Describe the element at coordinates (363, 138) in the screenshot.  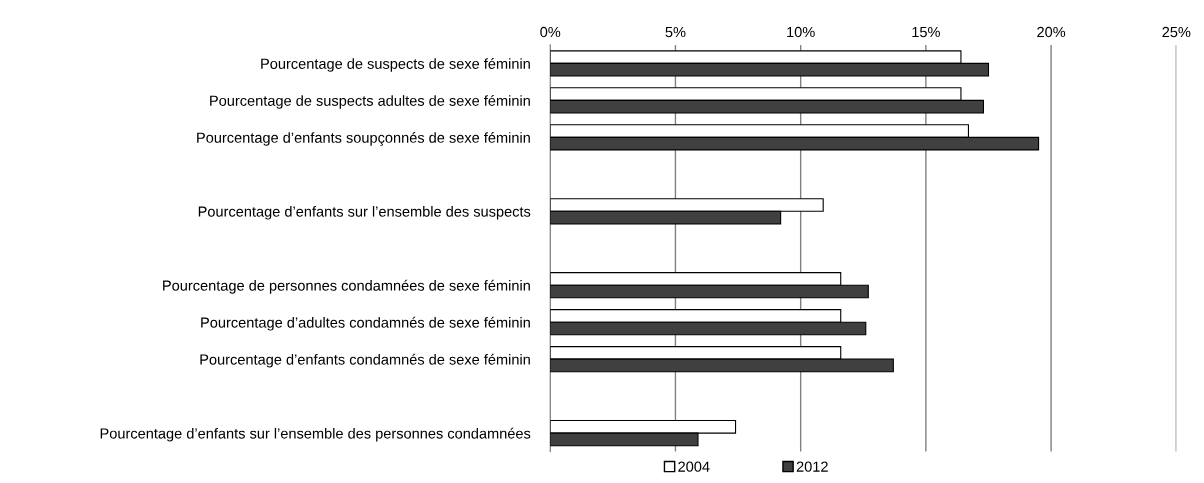
I see `y-tick-label: Pourcentage d’enfants soupçonnés de sexe féminin` at that location.